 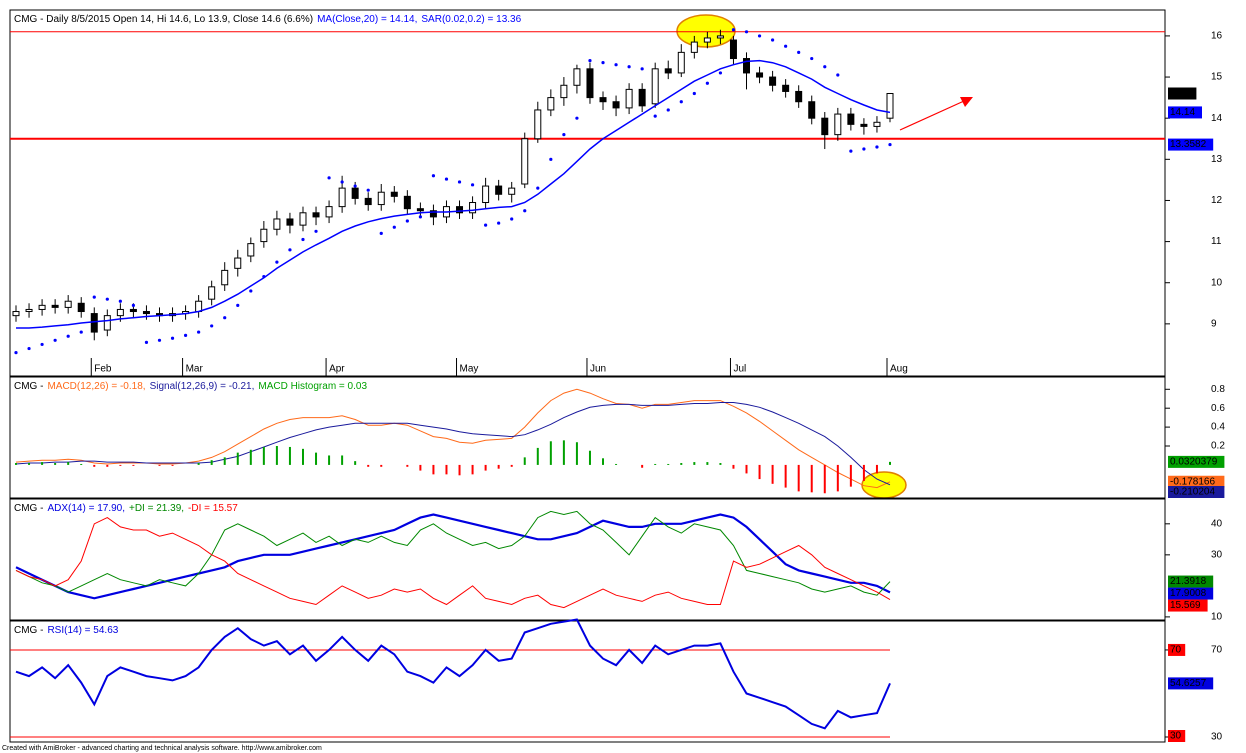 I want to click on x-tick-label: Jun, so click(x=598, y=369).